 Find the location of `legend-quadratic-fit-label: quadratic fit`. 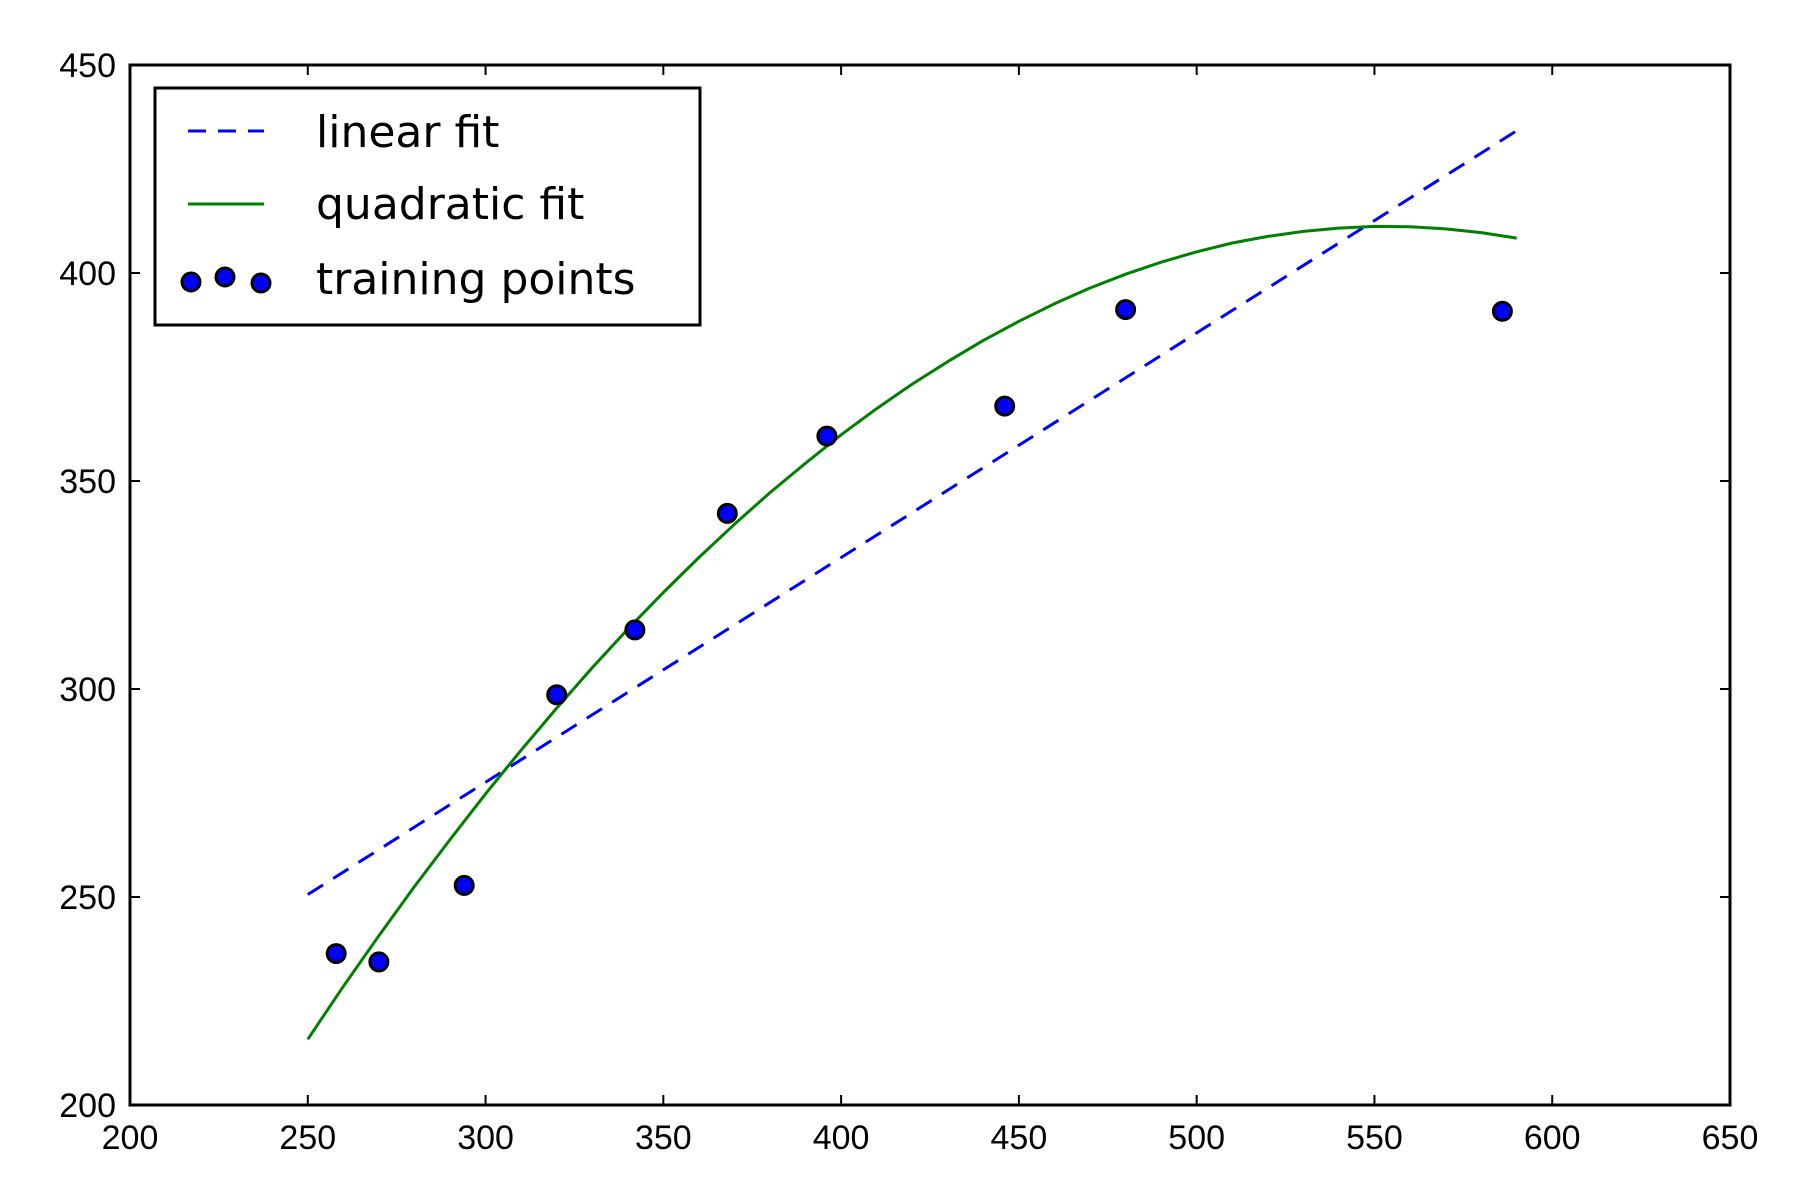

legend-quadratic-fit-label: quadratic fit is located at coordinates (450, 204).